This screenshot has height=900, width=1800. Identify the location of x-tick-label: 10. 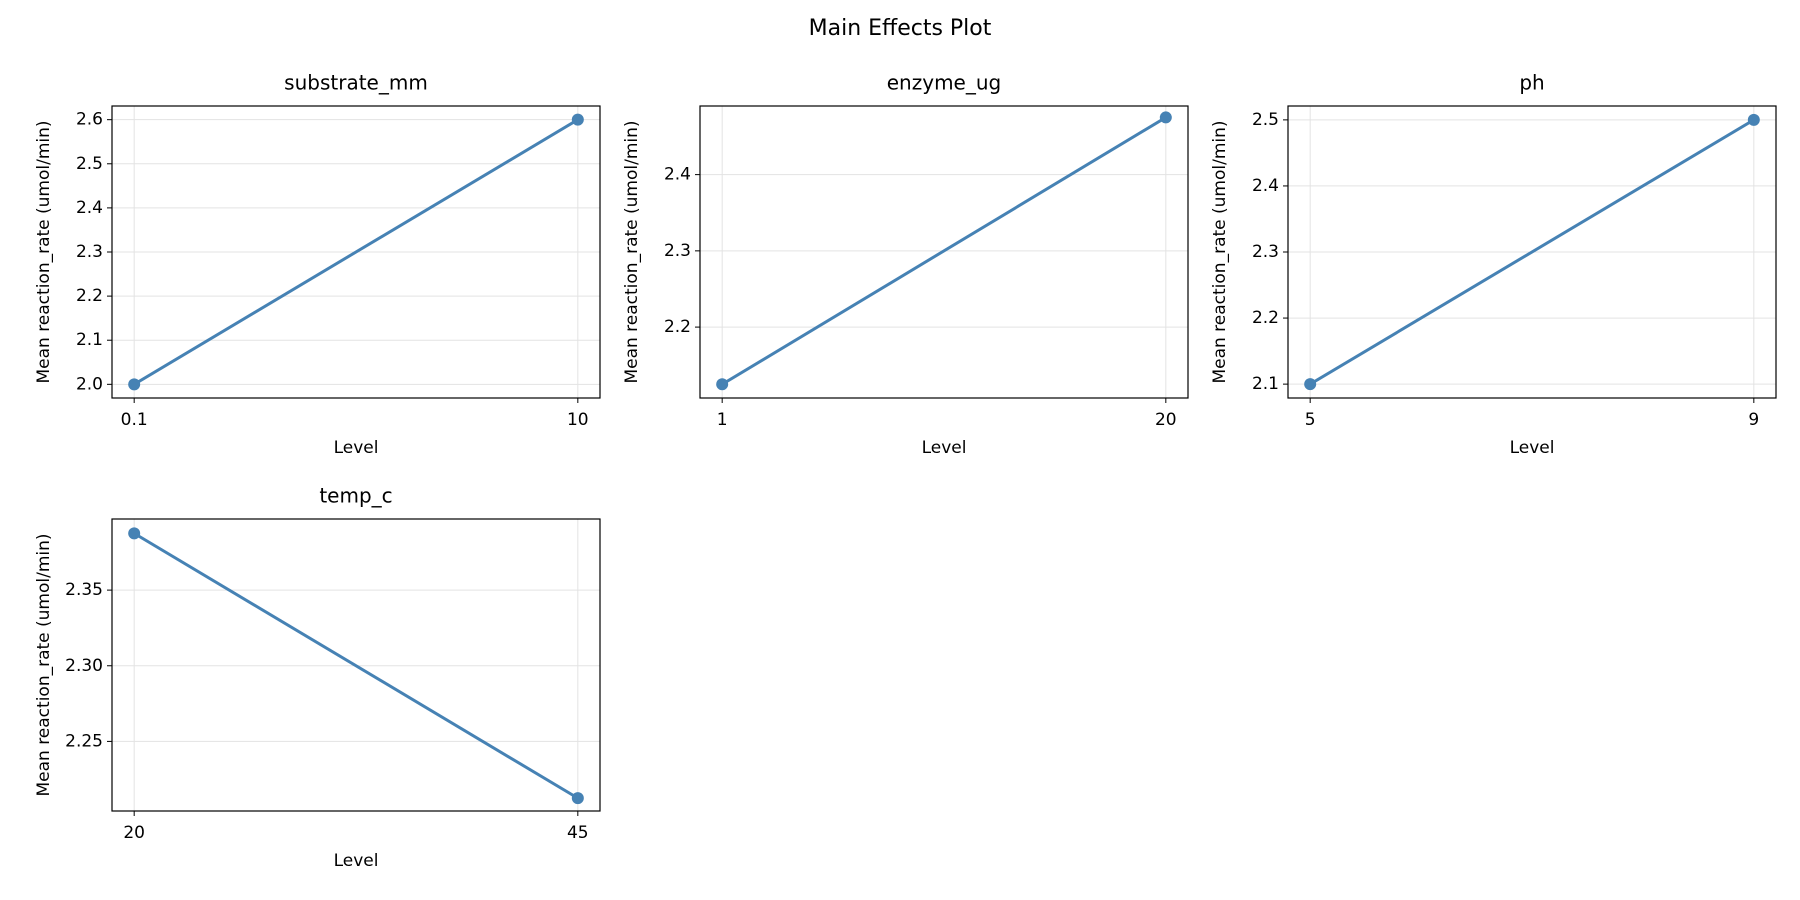
(578, 420).